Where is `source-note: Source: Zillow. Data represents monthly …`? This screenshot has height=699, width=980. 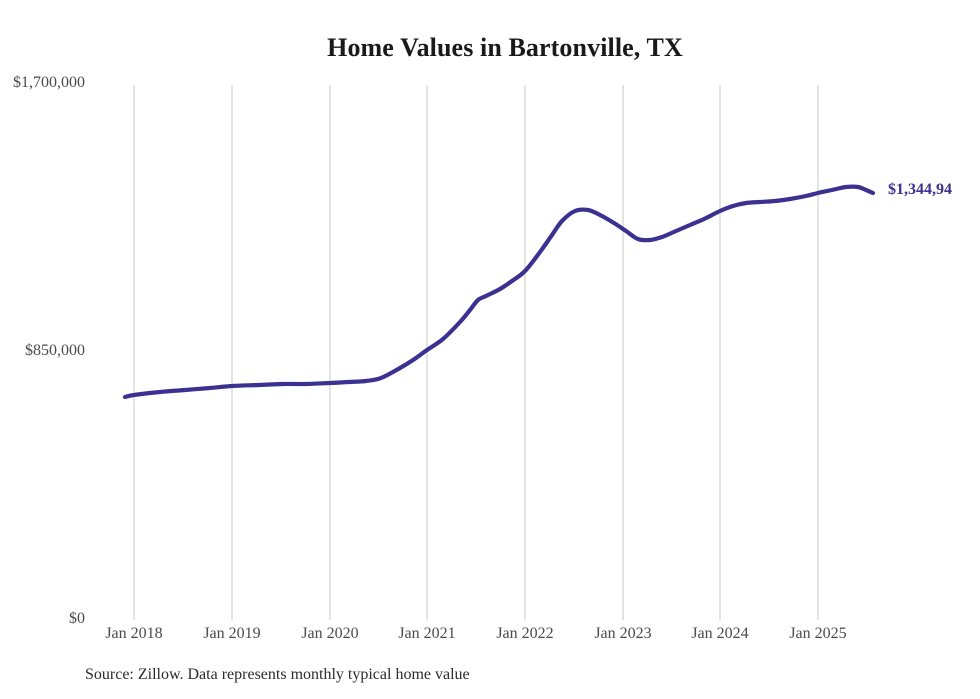 source-note: Source: Zillow. Data represents monthly … is located at coordinates (277, 674).